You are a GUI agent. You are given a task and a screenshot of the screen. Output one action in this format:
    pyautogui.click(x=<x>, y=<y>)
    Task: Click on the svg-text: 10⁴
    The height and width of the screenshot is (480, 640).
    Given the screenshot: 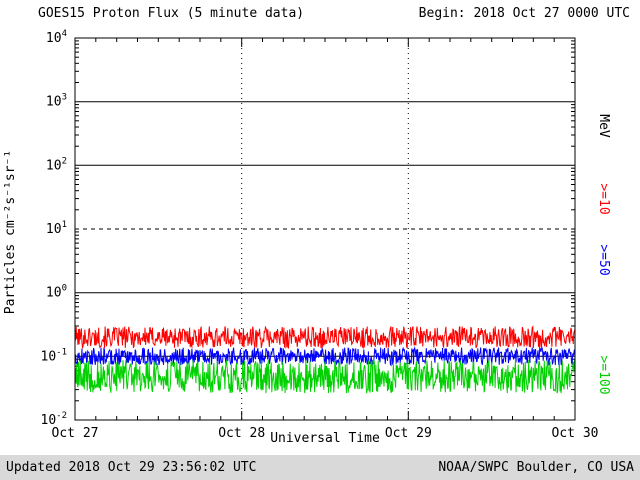 What is the action you would take?
    pyautogui.click(x=56, y=37)
    